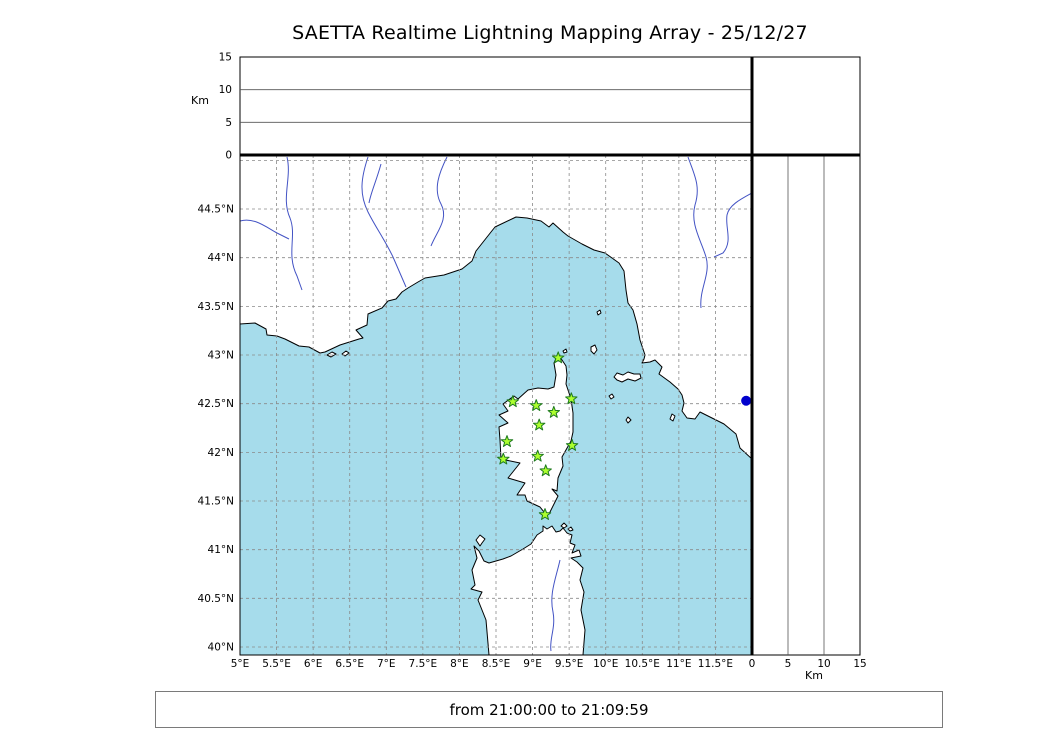 The image size is (1050, 750). What do you see at coordinates (605, 664) in the screenshot?
I see `longitude-tick-label: 10°E` at bounding box center [605, 664].